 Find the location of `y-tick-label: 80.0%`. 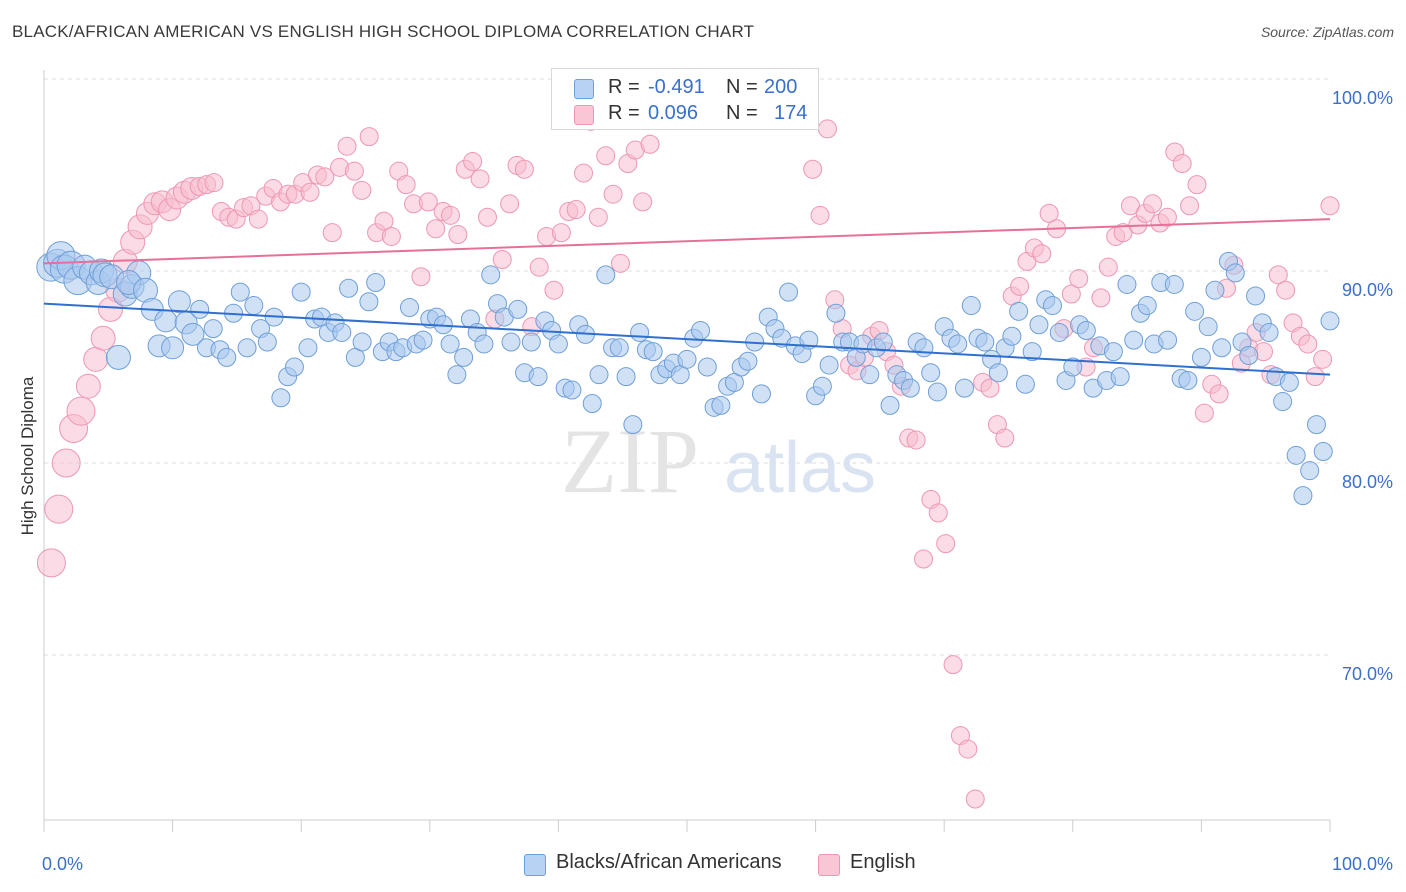

y-tick-label: 80.0% is located at coordinates (1367, 482).